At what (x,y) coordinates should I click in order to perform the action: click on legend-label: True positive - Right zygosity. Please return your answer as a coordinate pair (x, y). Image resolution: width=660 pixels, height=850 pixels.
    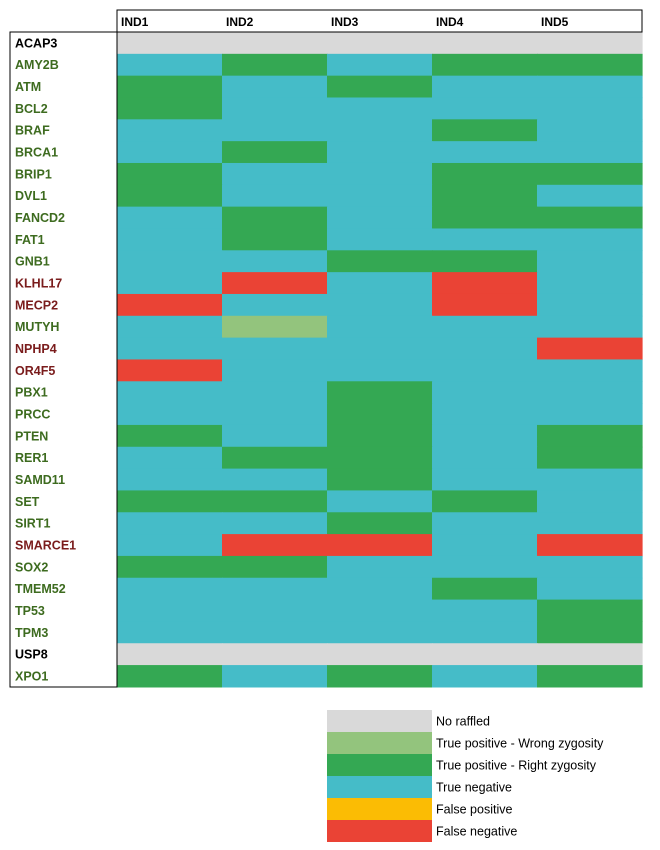
    Looking at the image, I should click on (516, 766).